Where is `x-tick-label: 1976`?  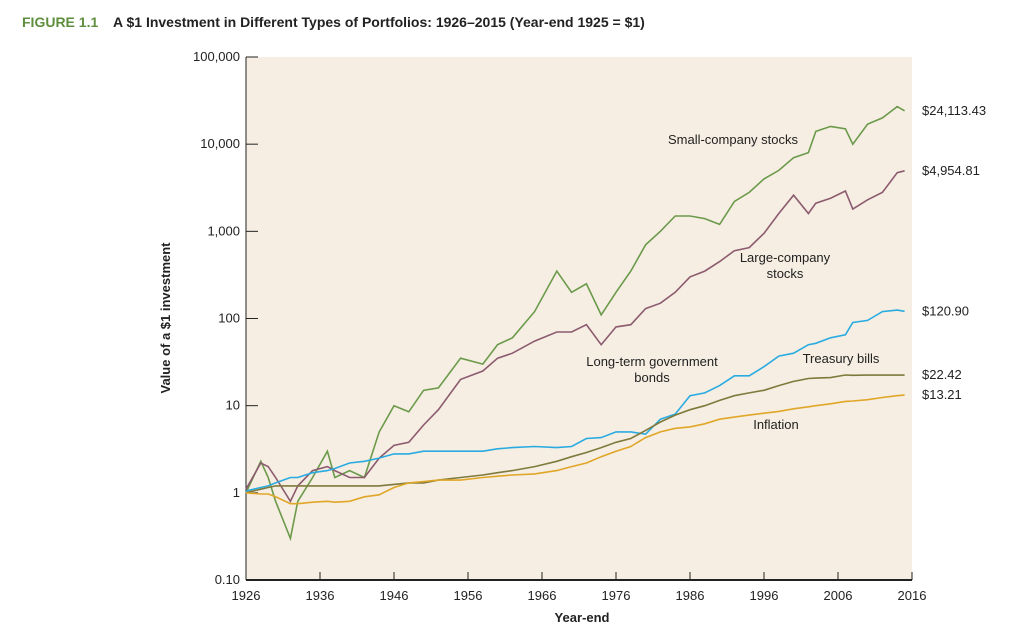
x-tick-label: 1976 is located at coordinates (616, 595).